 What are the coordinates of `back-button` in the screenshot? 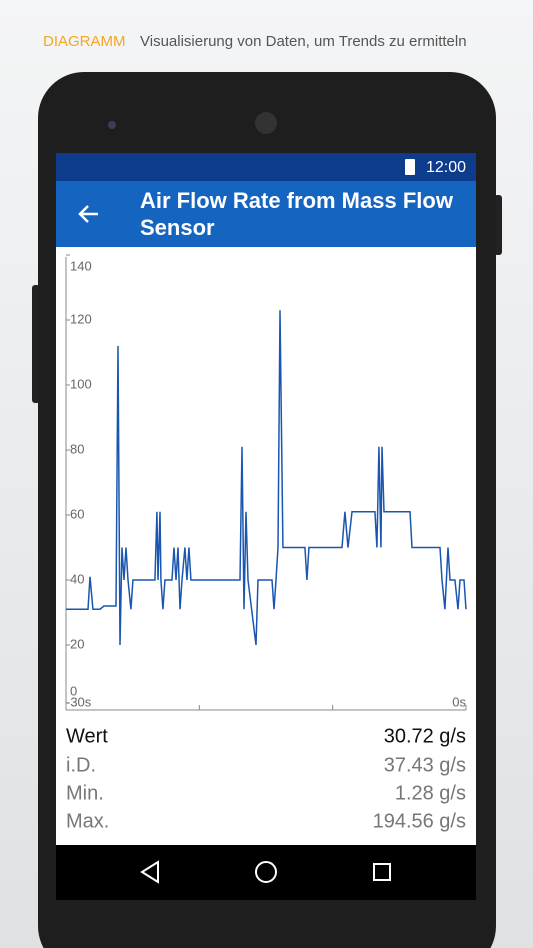 It's located at (88, 214).